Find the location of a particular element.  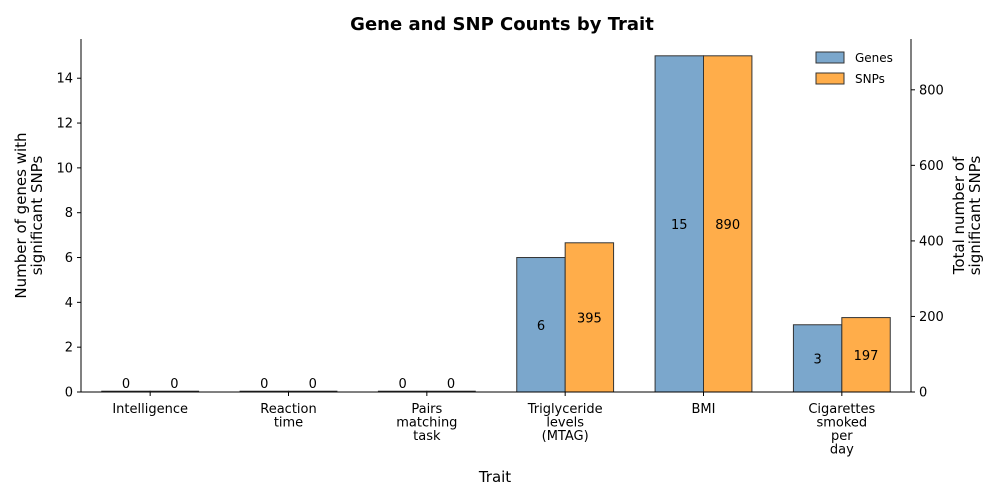

data-label-snps: 890 is located at coordinates (727, 225).